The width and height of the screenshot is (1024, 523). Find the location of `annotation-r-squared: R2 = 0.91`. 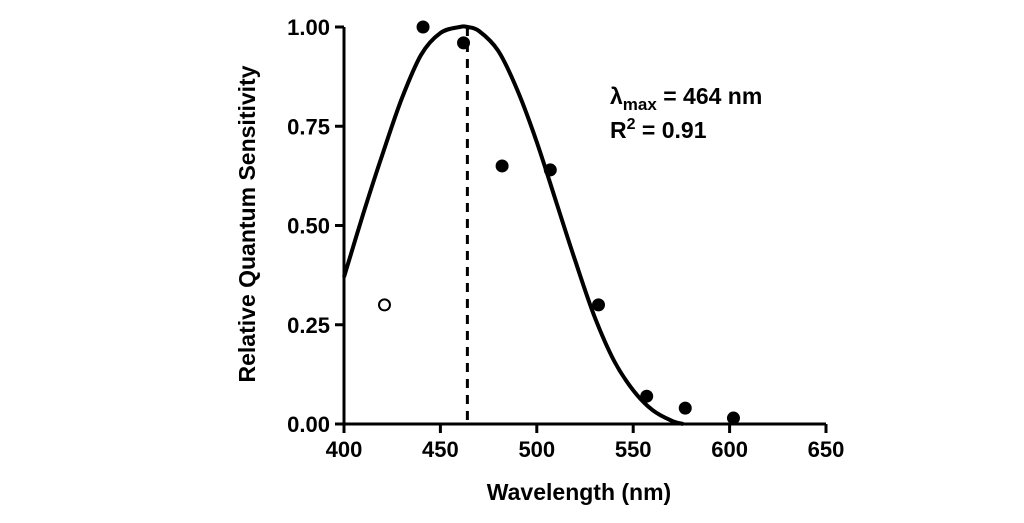

annotation-r-squared: R2 = 0.91 is located at coordinates (658, 129).